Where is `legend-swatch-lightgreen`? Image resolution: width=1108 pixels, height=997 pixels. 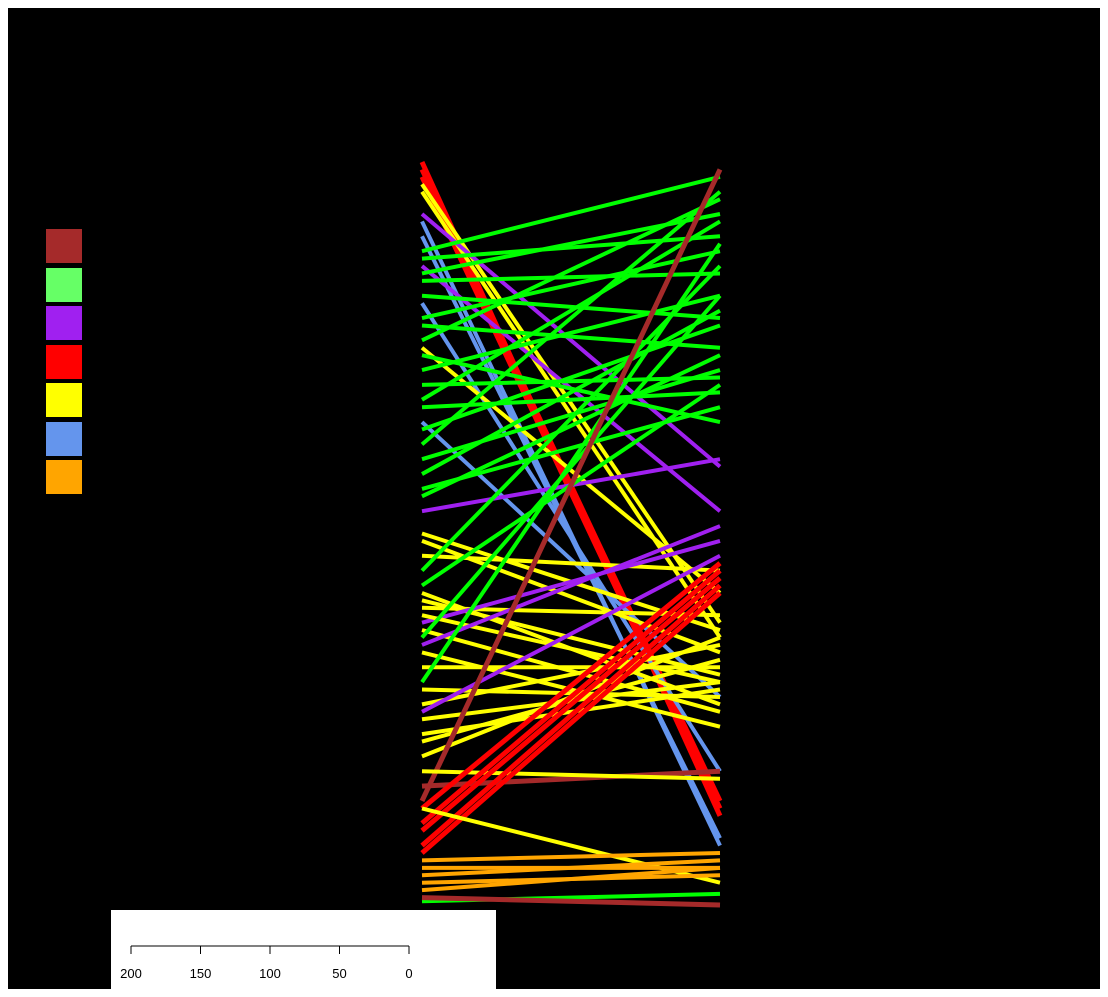
legend-swatch-lightgreen is located at coordinates (64, 284).